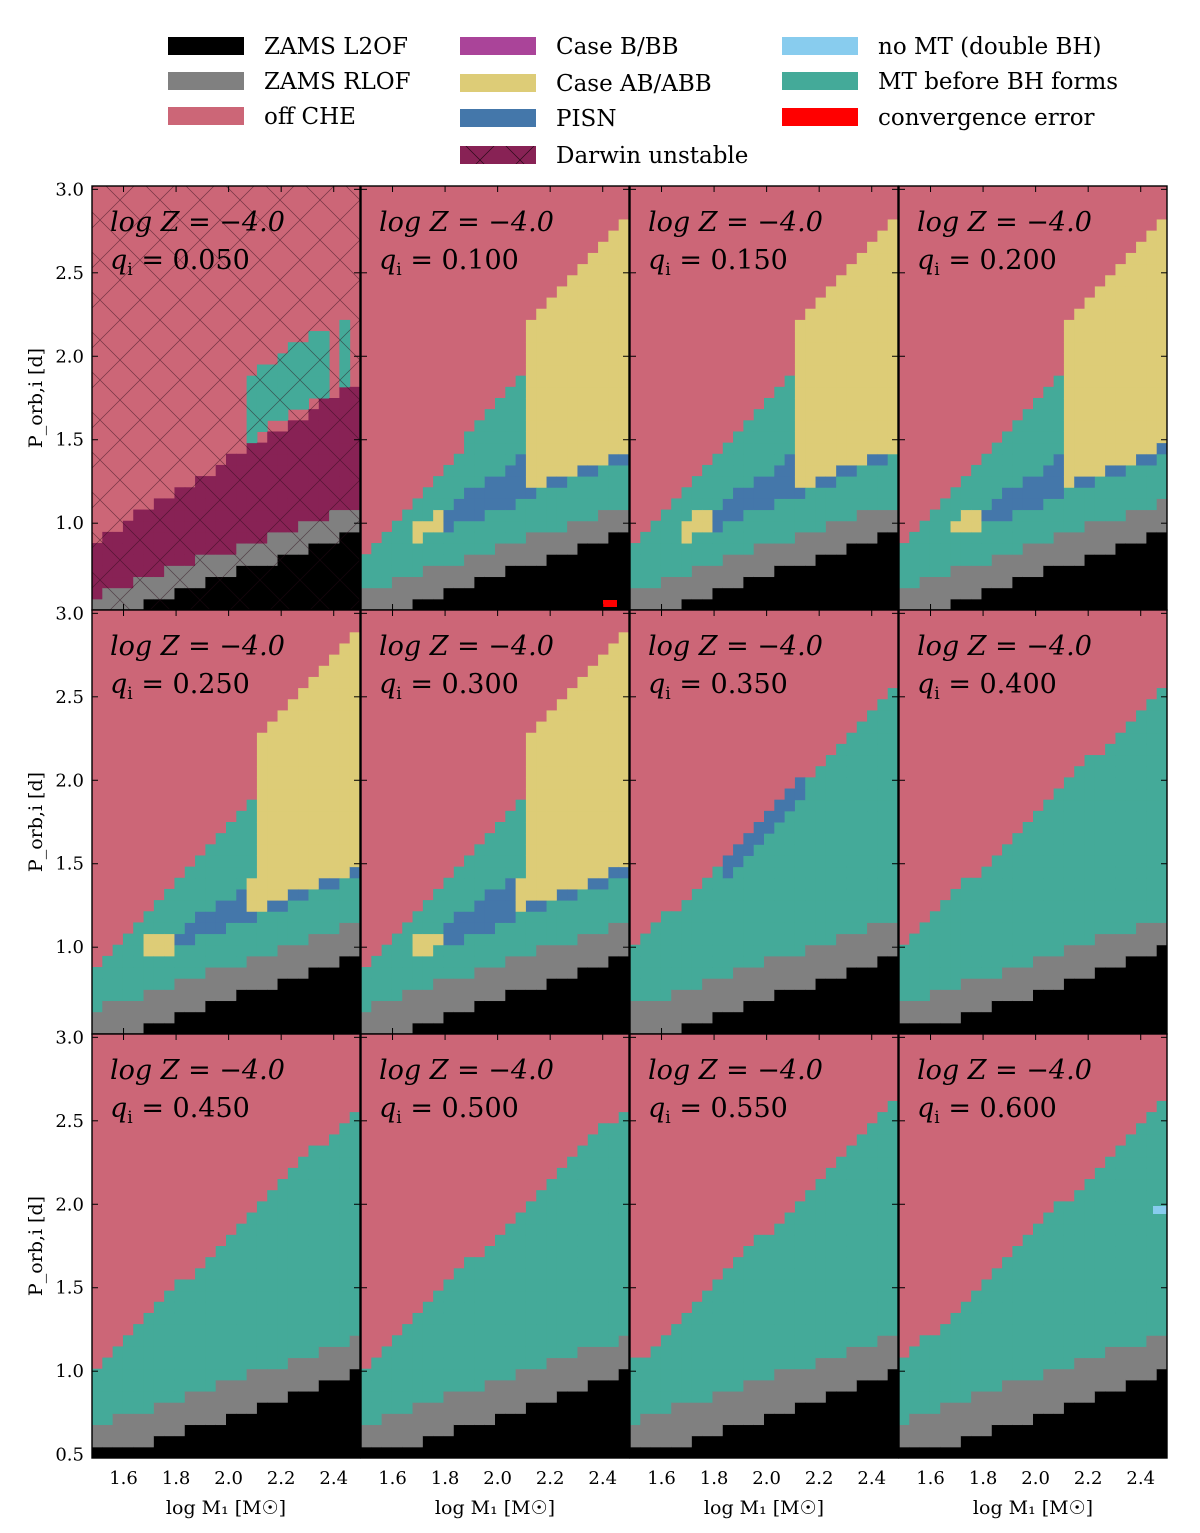 The width and height of the screenshot is (1200, 1533). Describe the element at coordinates (466, 646) in the screenshot. I see `panel-title: log Z = −4.0` at that location.